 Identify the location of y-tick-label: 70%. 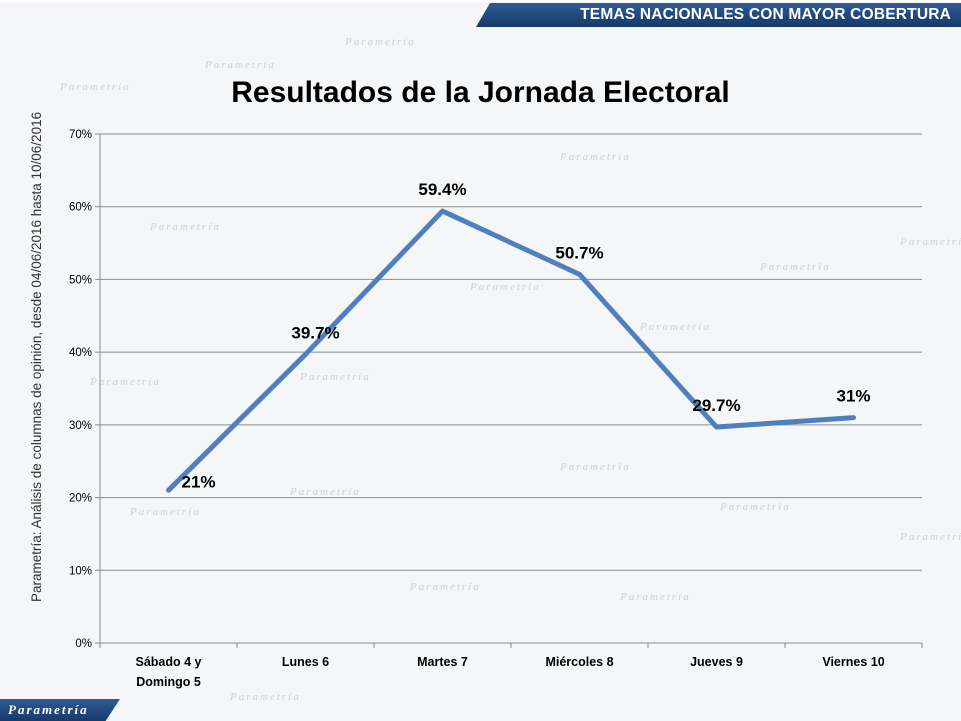
(80, 135).